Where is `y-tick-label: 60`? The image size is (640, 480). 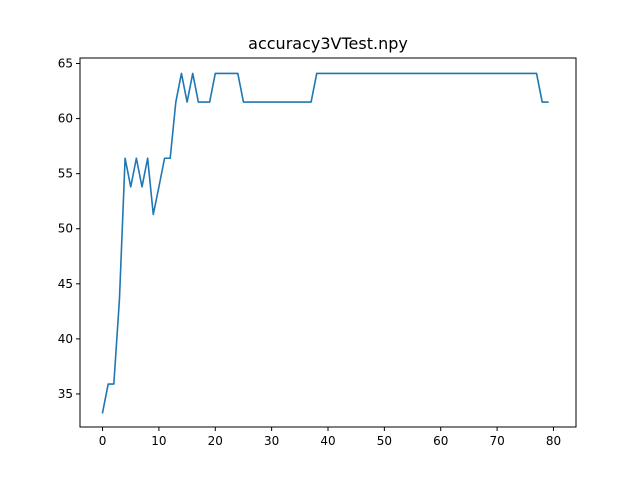
y-tick-label: 60 is located at coordinates (65, 119).